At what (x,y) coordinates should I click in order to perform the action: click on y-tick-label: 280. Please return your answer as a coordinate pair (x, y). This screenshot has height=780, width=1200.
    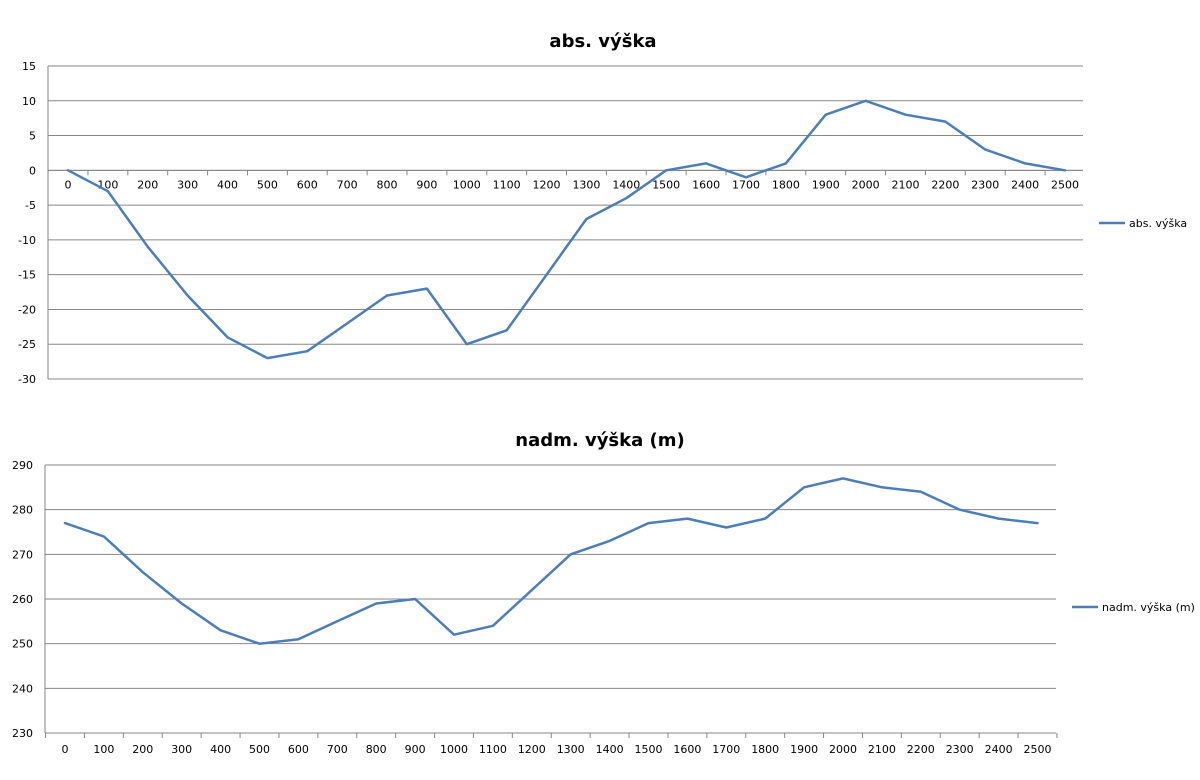
    Looking at the image, I should click on (22, 510).